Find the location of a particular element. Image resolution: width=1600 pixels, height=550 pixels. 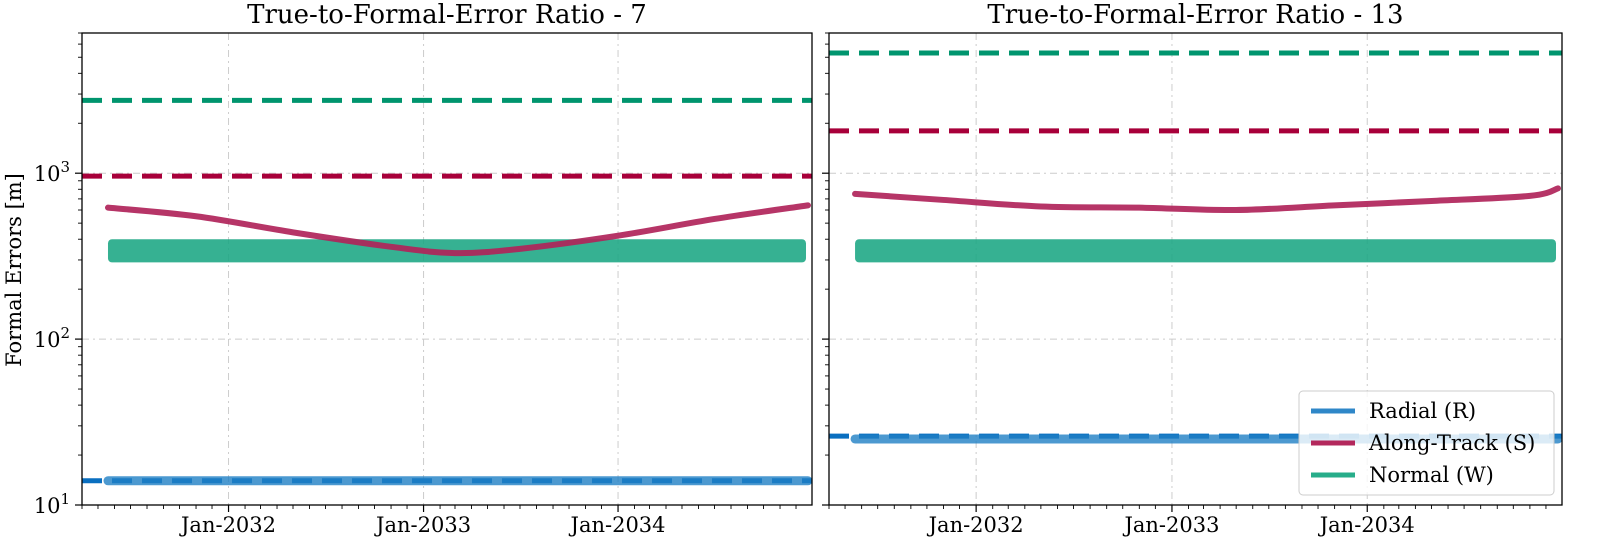

legend: Radial (R) Along-Track (S) Normal (W) is located at coordinates (1426, 443).